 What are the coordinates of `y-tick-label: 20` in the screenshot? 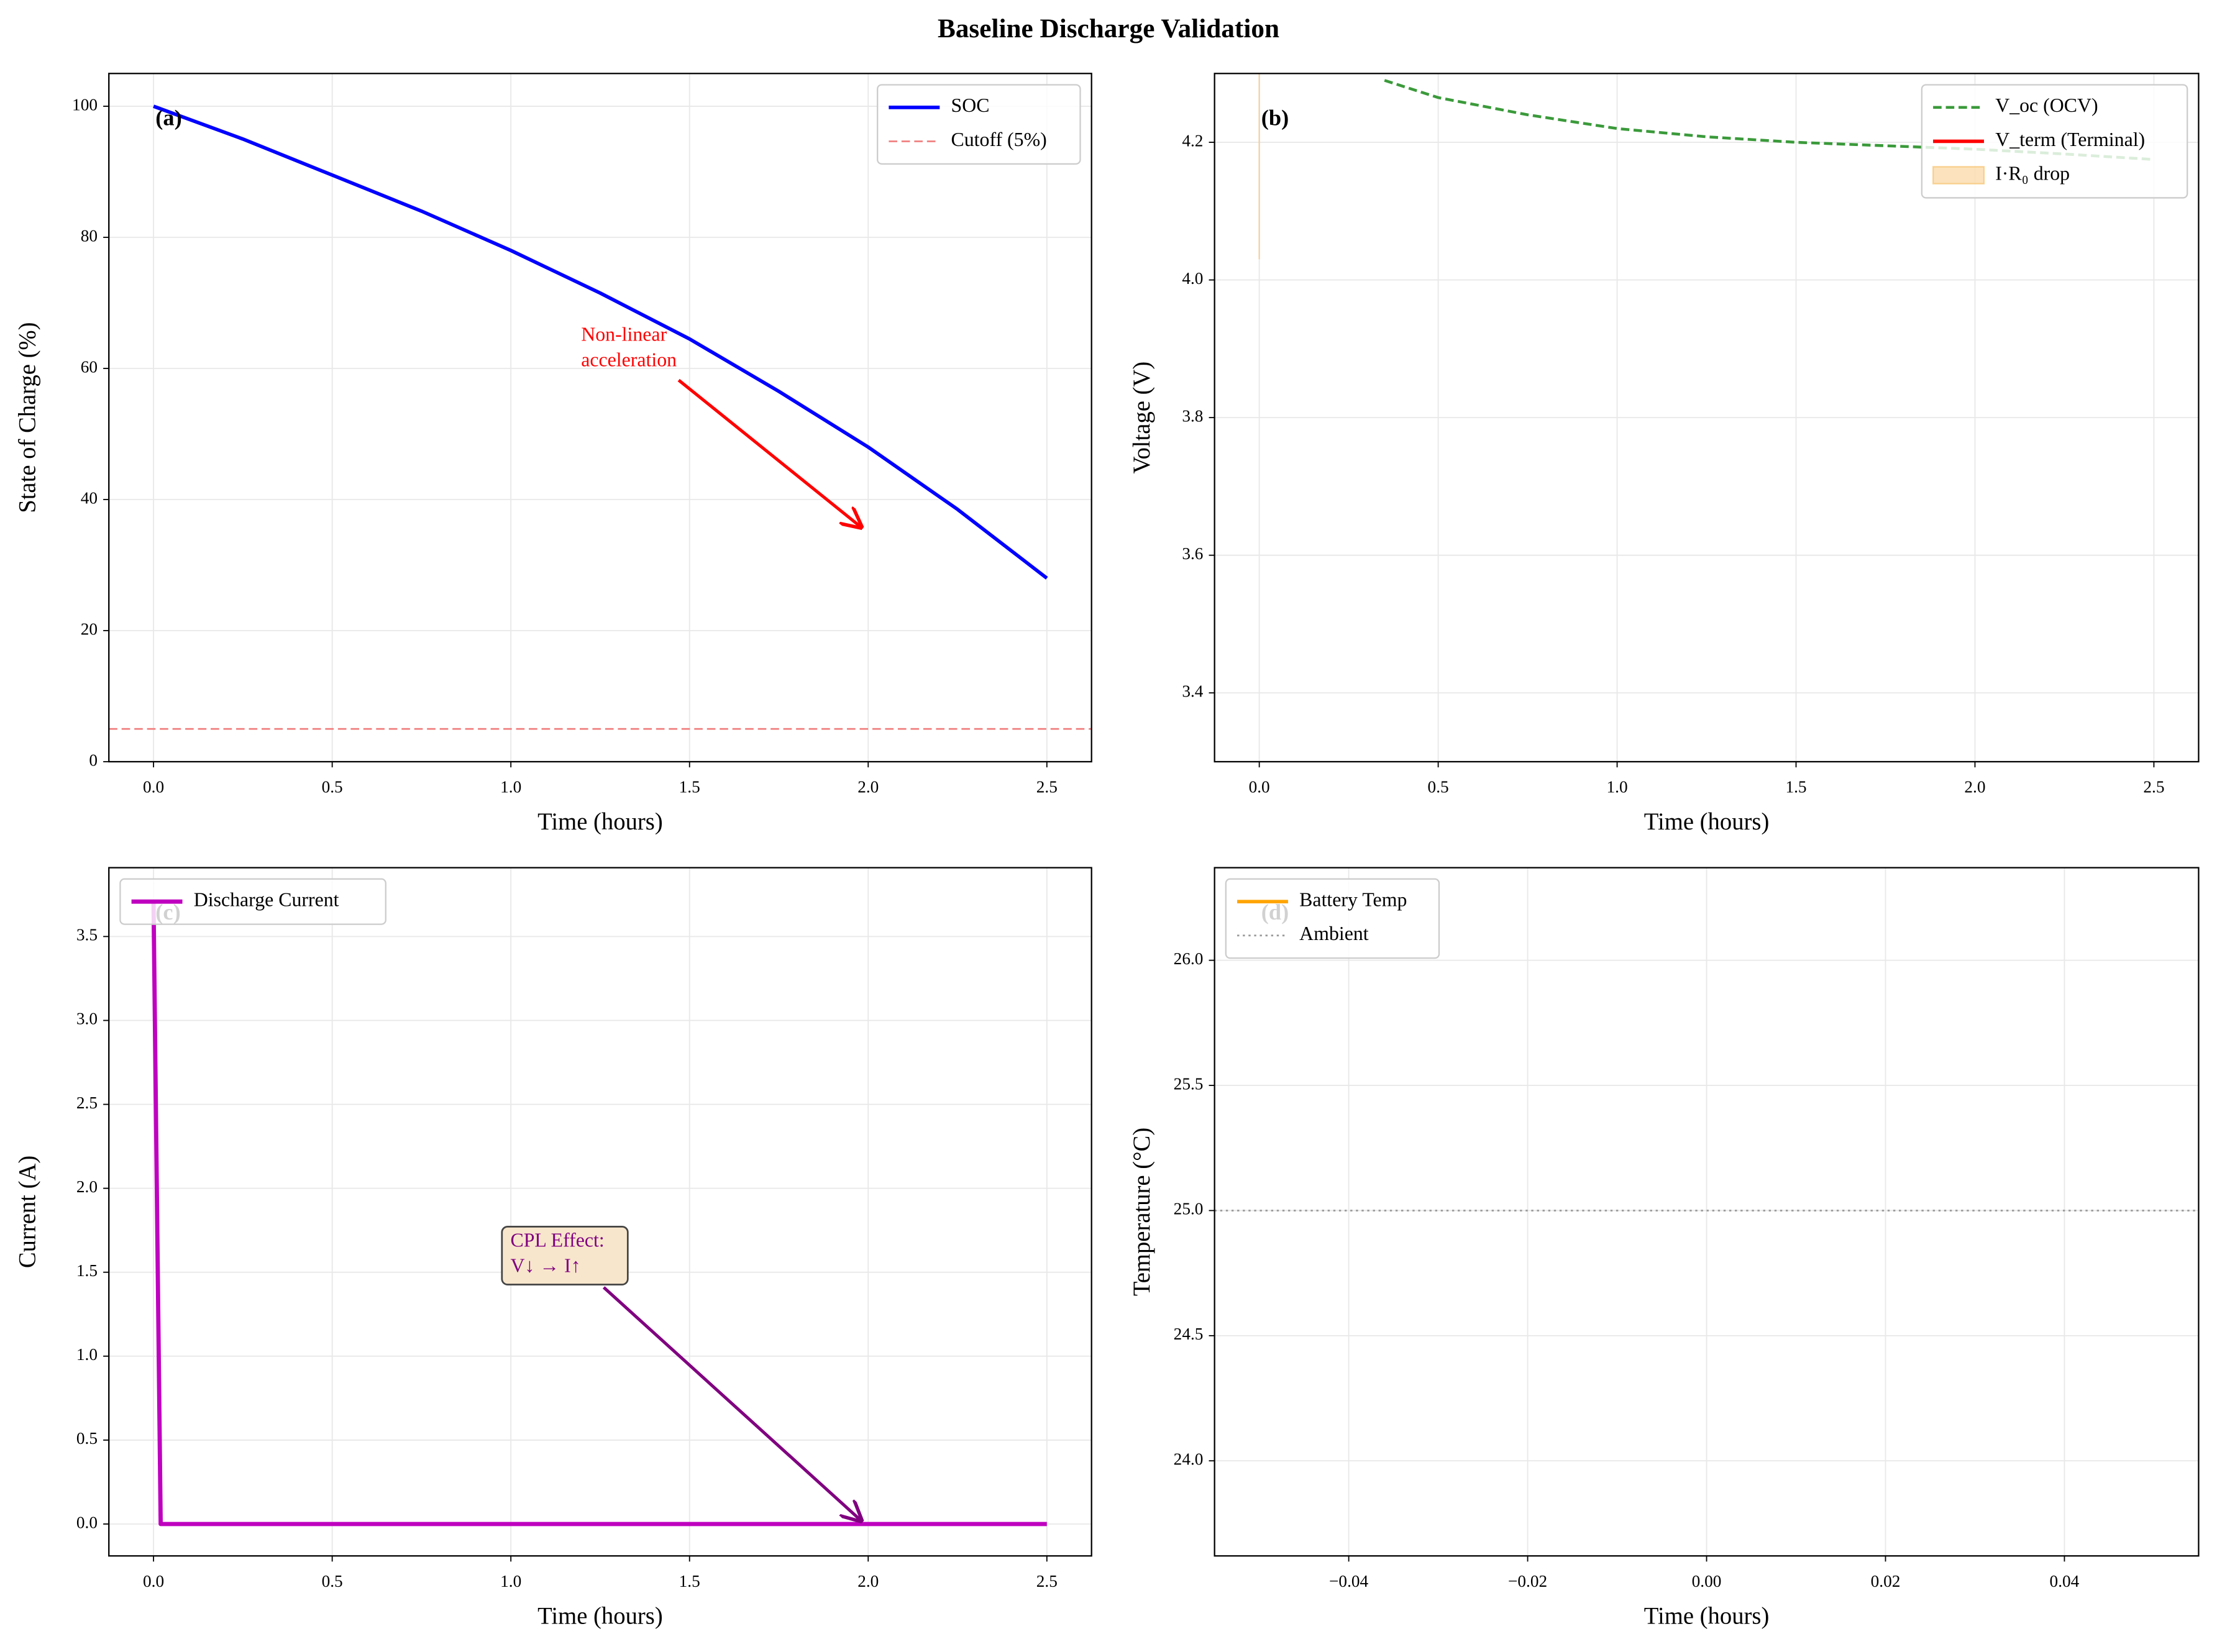 It's located at (89, 628).